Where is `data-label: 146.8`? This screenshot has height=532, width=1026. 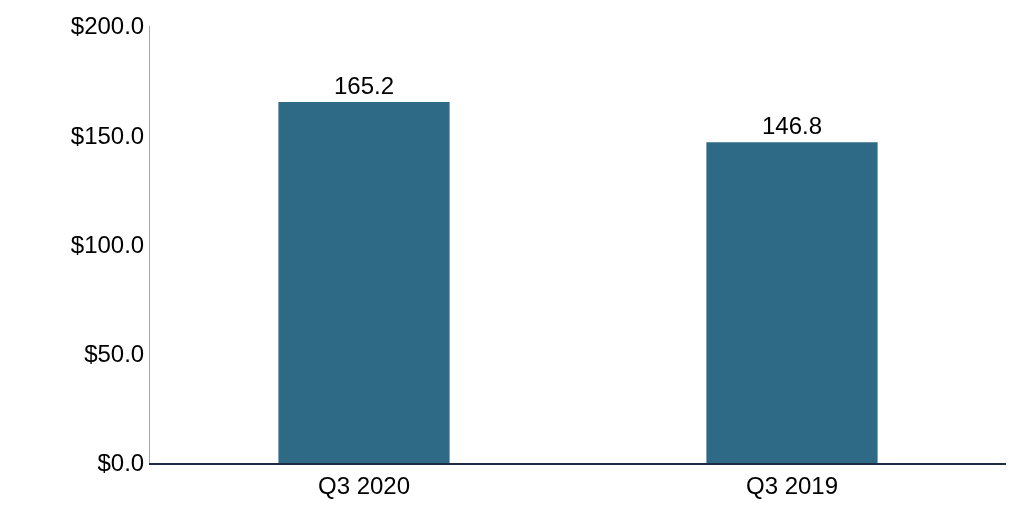 data-label: 146.8 is located at coordinates (792, 126).